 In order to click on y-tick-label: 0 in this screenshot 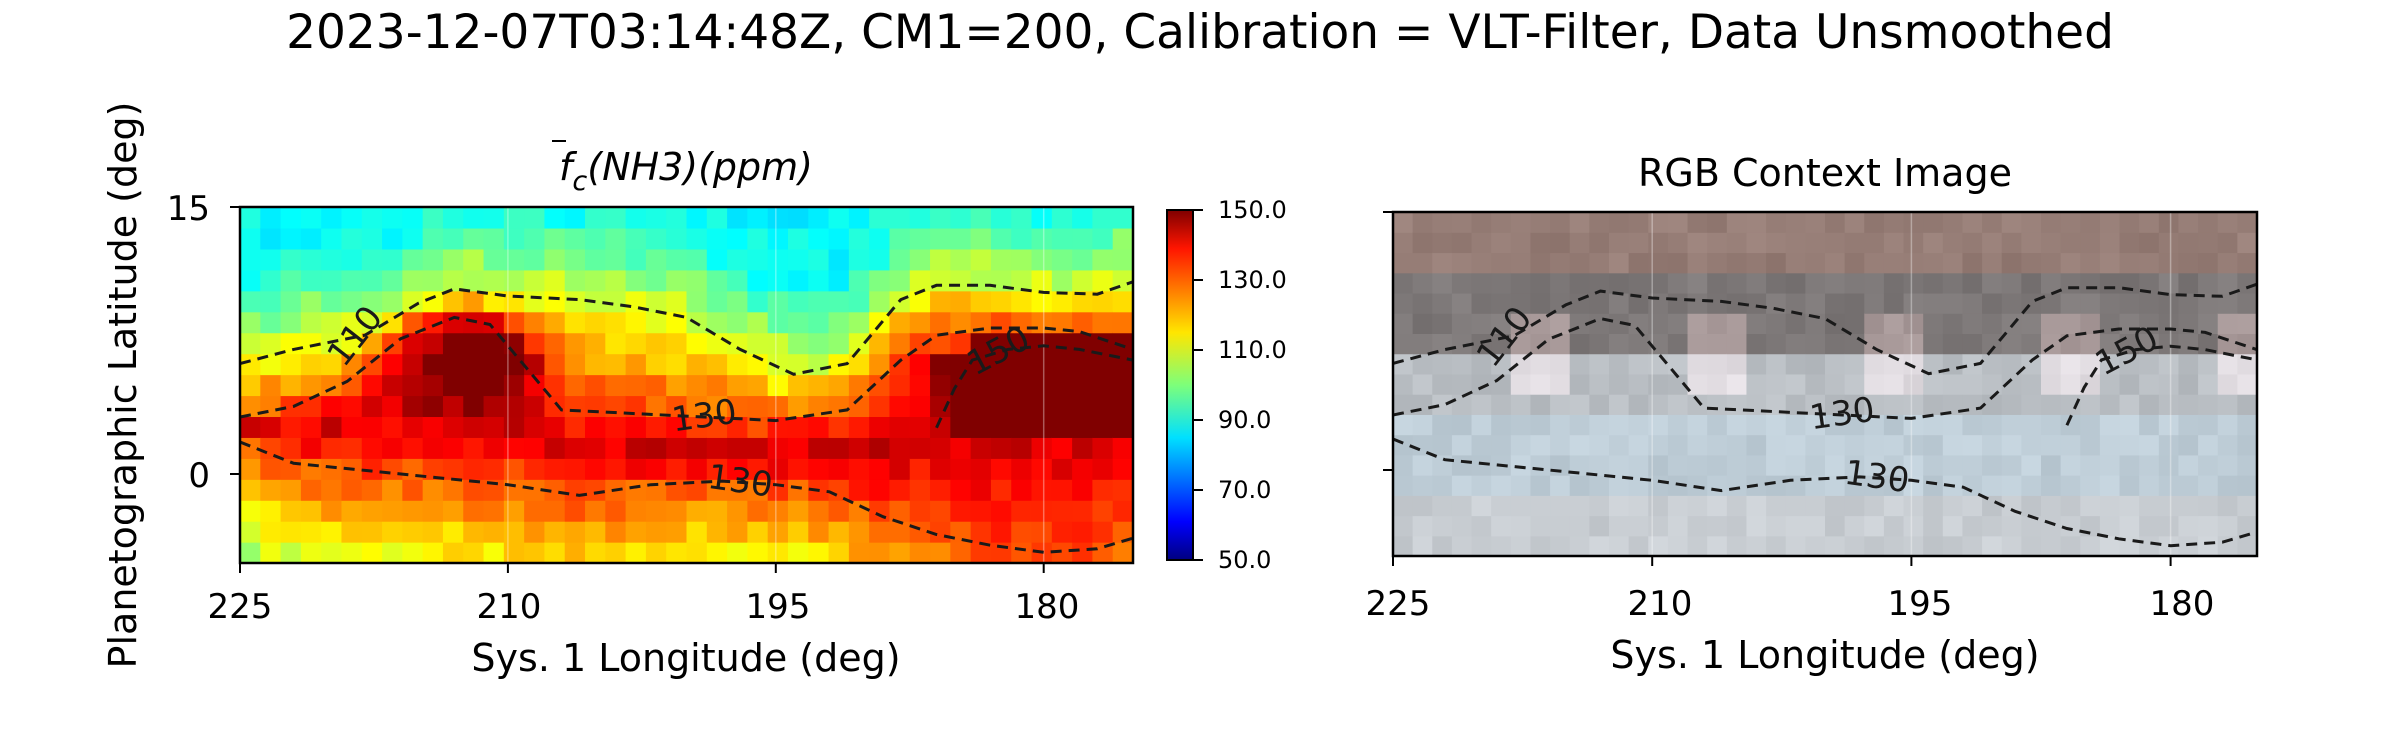, I will do `click(199, 476)`.